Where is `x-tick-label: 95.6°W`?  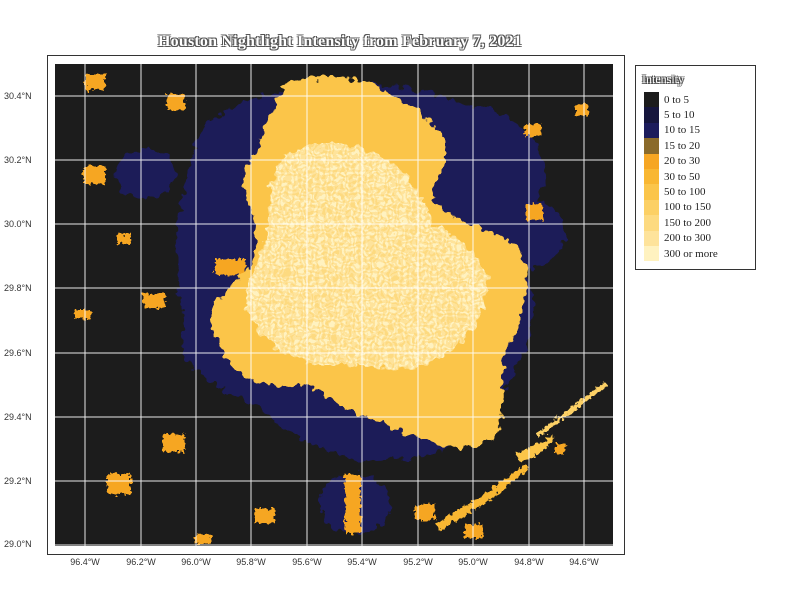 x-tick-label: 95.6°W is located at coordinates (307, 562).